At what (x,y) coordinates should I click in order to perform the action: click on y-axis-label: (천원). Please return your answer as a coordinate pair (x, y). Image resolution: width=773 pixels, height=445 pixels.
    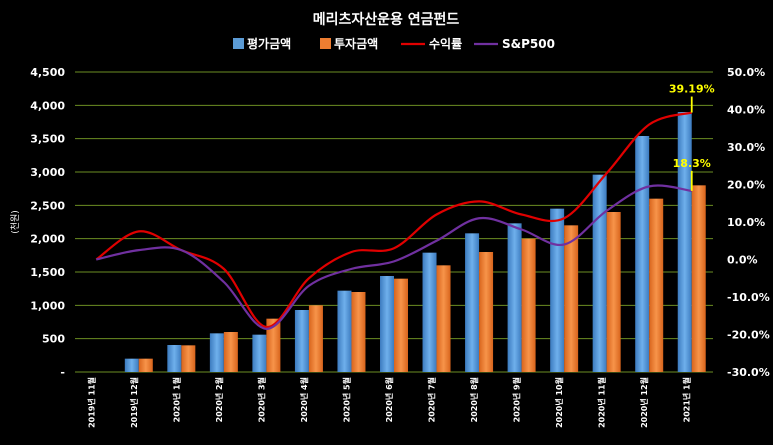
    Looking at the image, I should click on (15, 222).